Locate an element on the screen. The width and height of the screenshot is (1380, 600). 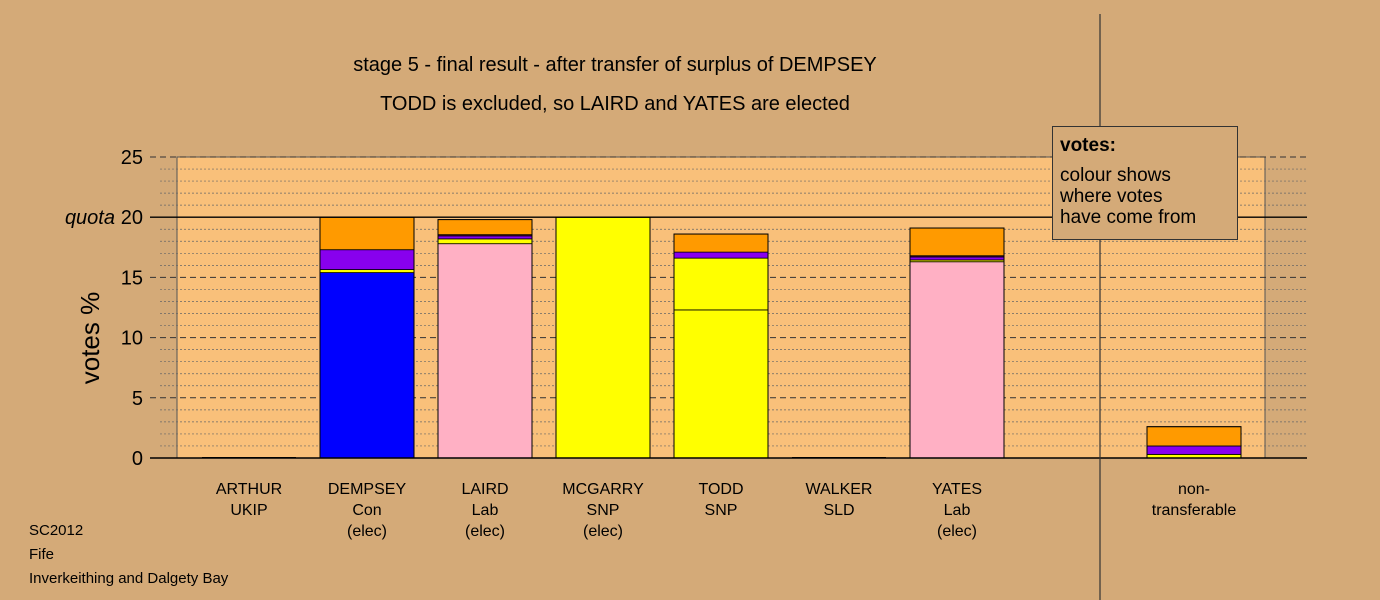
category-label-line: YATES is located at coordinates (957, 489).